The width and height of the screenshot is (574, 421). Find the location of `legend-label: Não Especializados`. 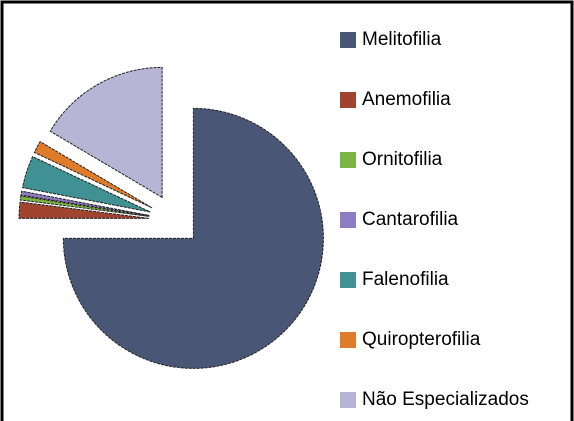

legend-label: Não Especializados is located at coordinates (445, 399).